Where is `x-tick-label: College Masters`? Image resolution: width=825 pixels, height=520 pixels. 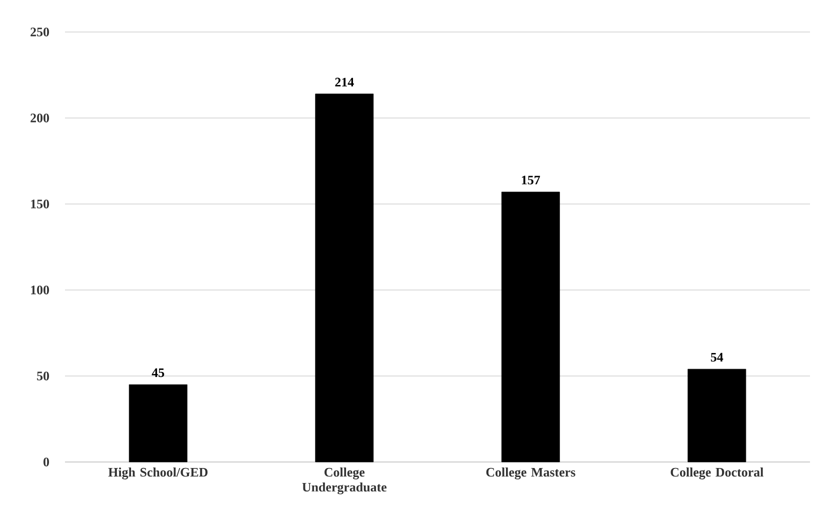 x-tick-label: College Masters is located at coordinates (531, 474).